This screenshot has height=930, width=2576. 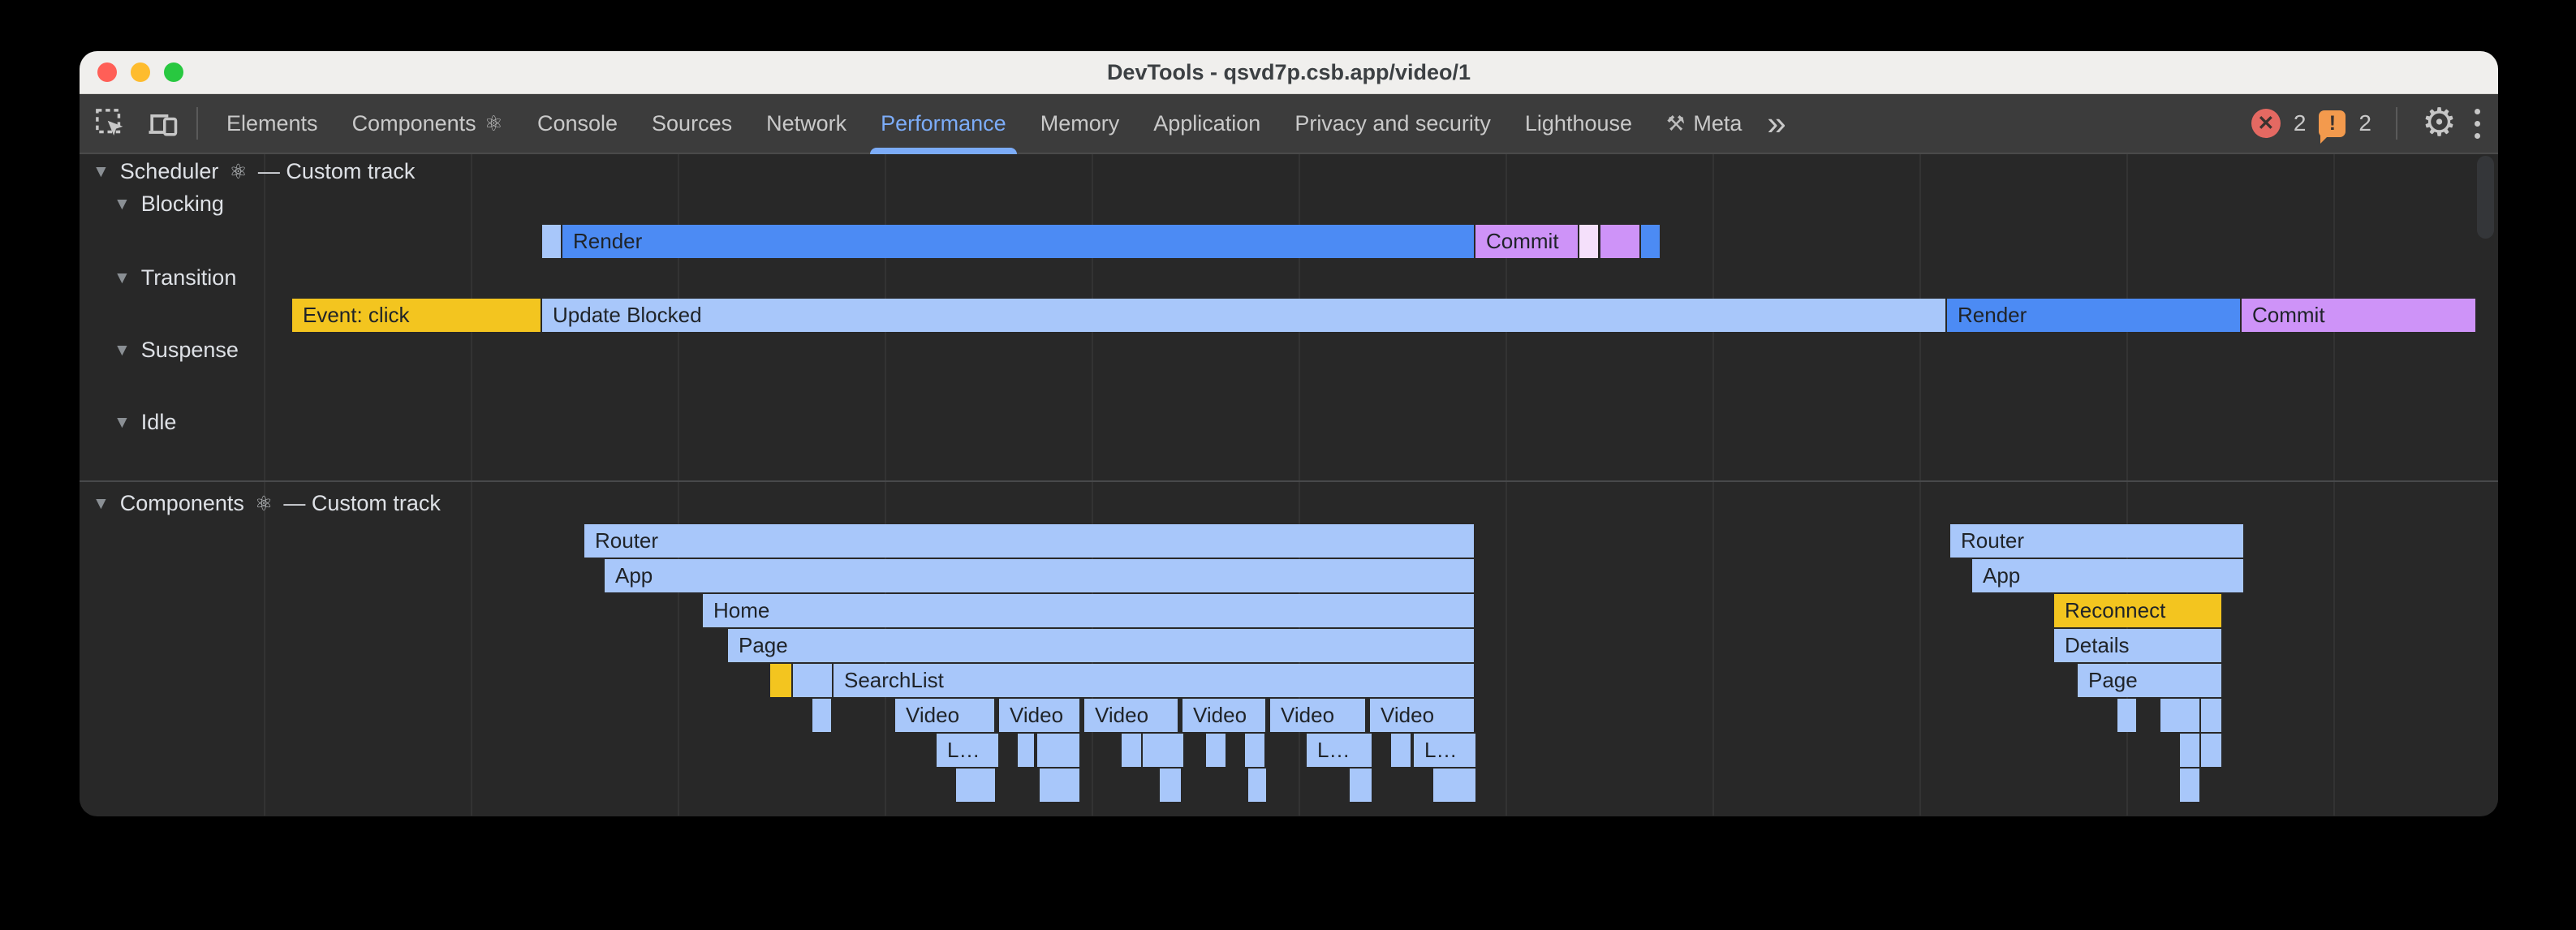 I want to click on warning-badge-icon: !, so click(x=2332, y=127).